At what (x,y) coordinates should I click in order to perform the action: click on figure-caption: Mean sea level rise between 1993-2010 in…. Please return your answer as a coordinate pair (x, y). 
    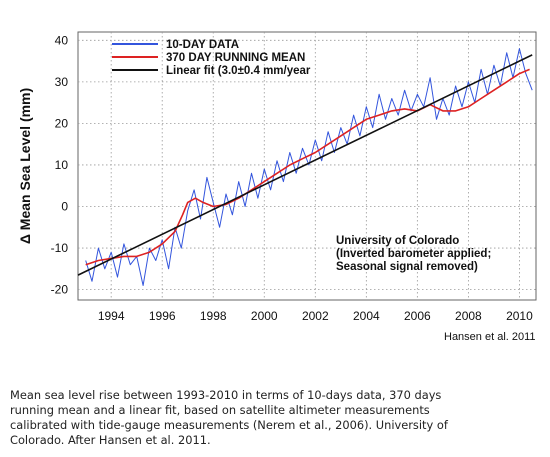
    Looking at the image, I should click on (260, 418).